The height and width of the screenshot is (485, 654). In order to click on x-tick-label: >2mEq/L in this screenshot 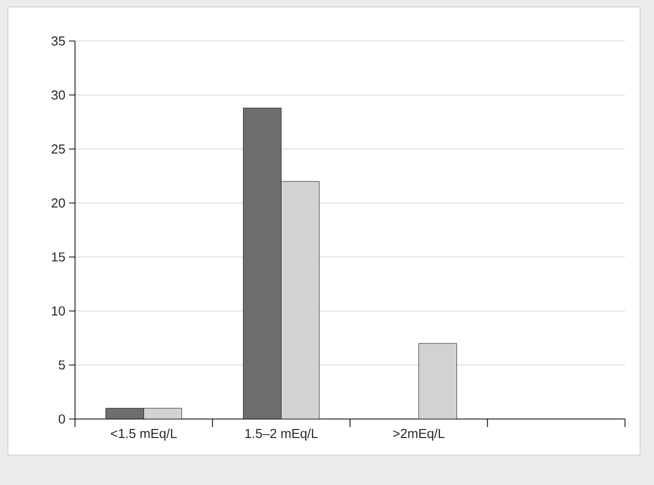, I will do `click(419, 434)`.